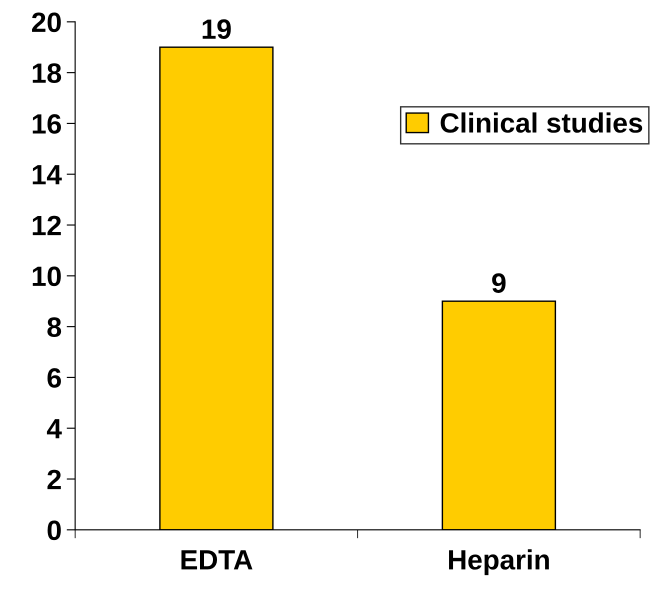  What do you see at coordinates (54, 428) in the screenshot?
I see `y-tick-label: 4` at bounding box center [54, 428].